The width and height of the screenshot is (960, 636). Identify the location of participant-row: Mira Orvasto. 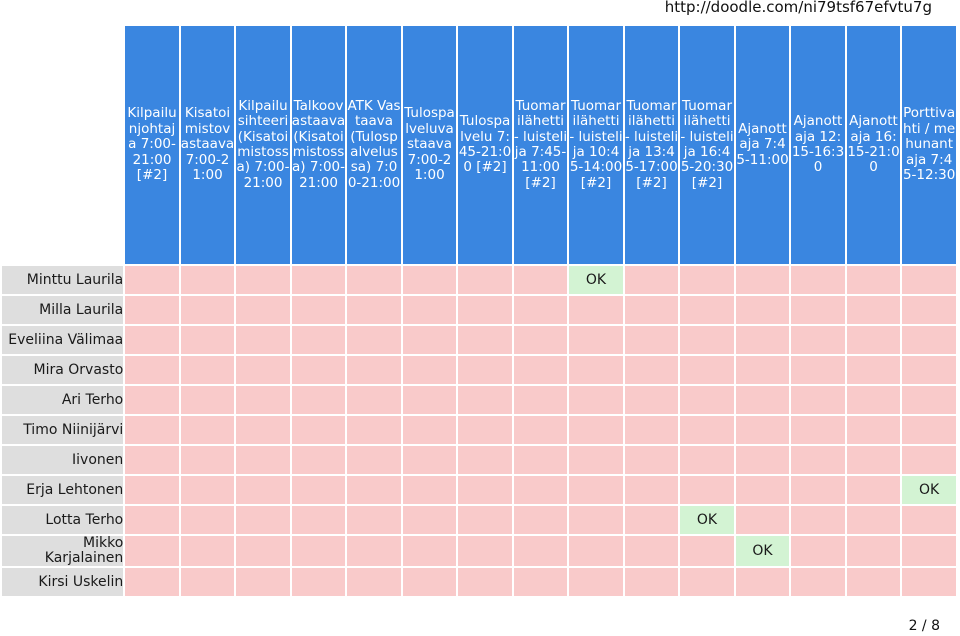
(479, 370).